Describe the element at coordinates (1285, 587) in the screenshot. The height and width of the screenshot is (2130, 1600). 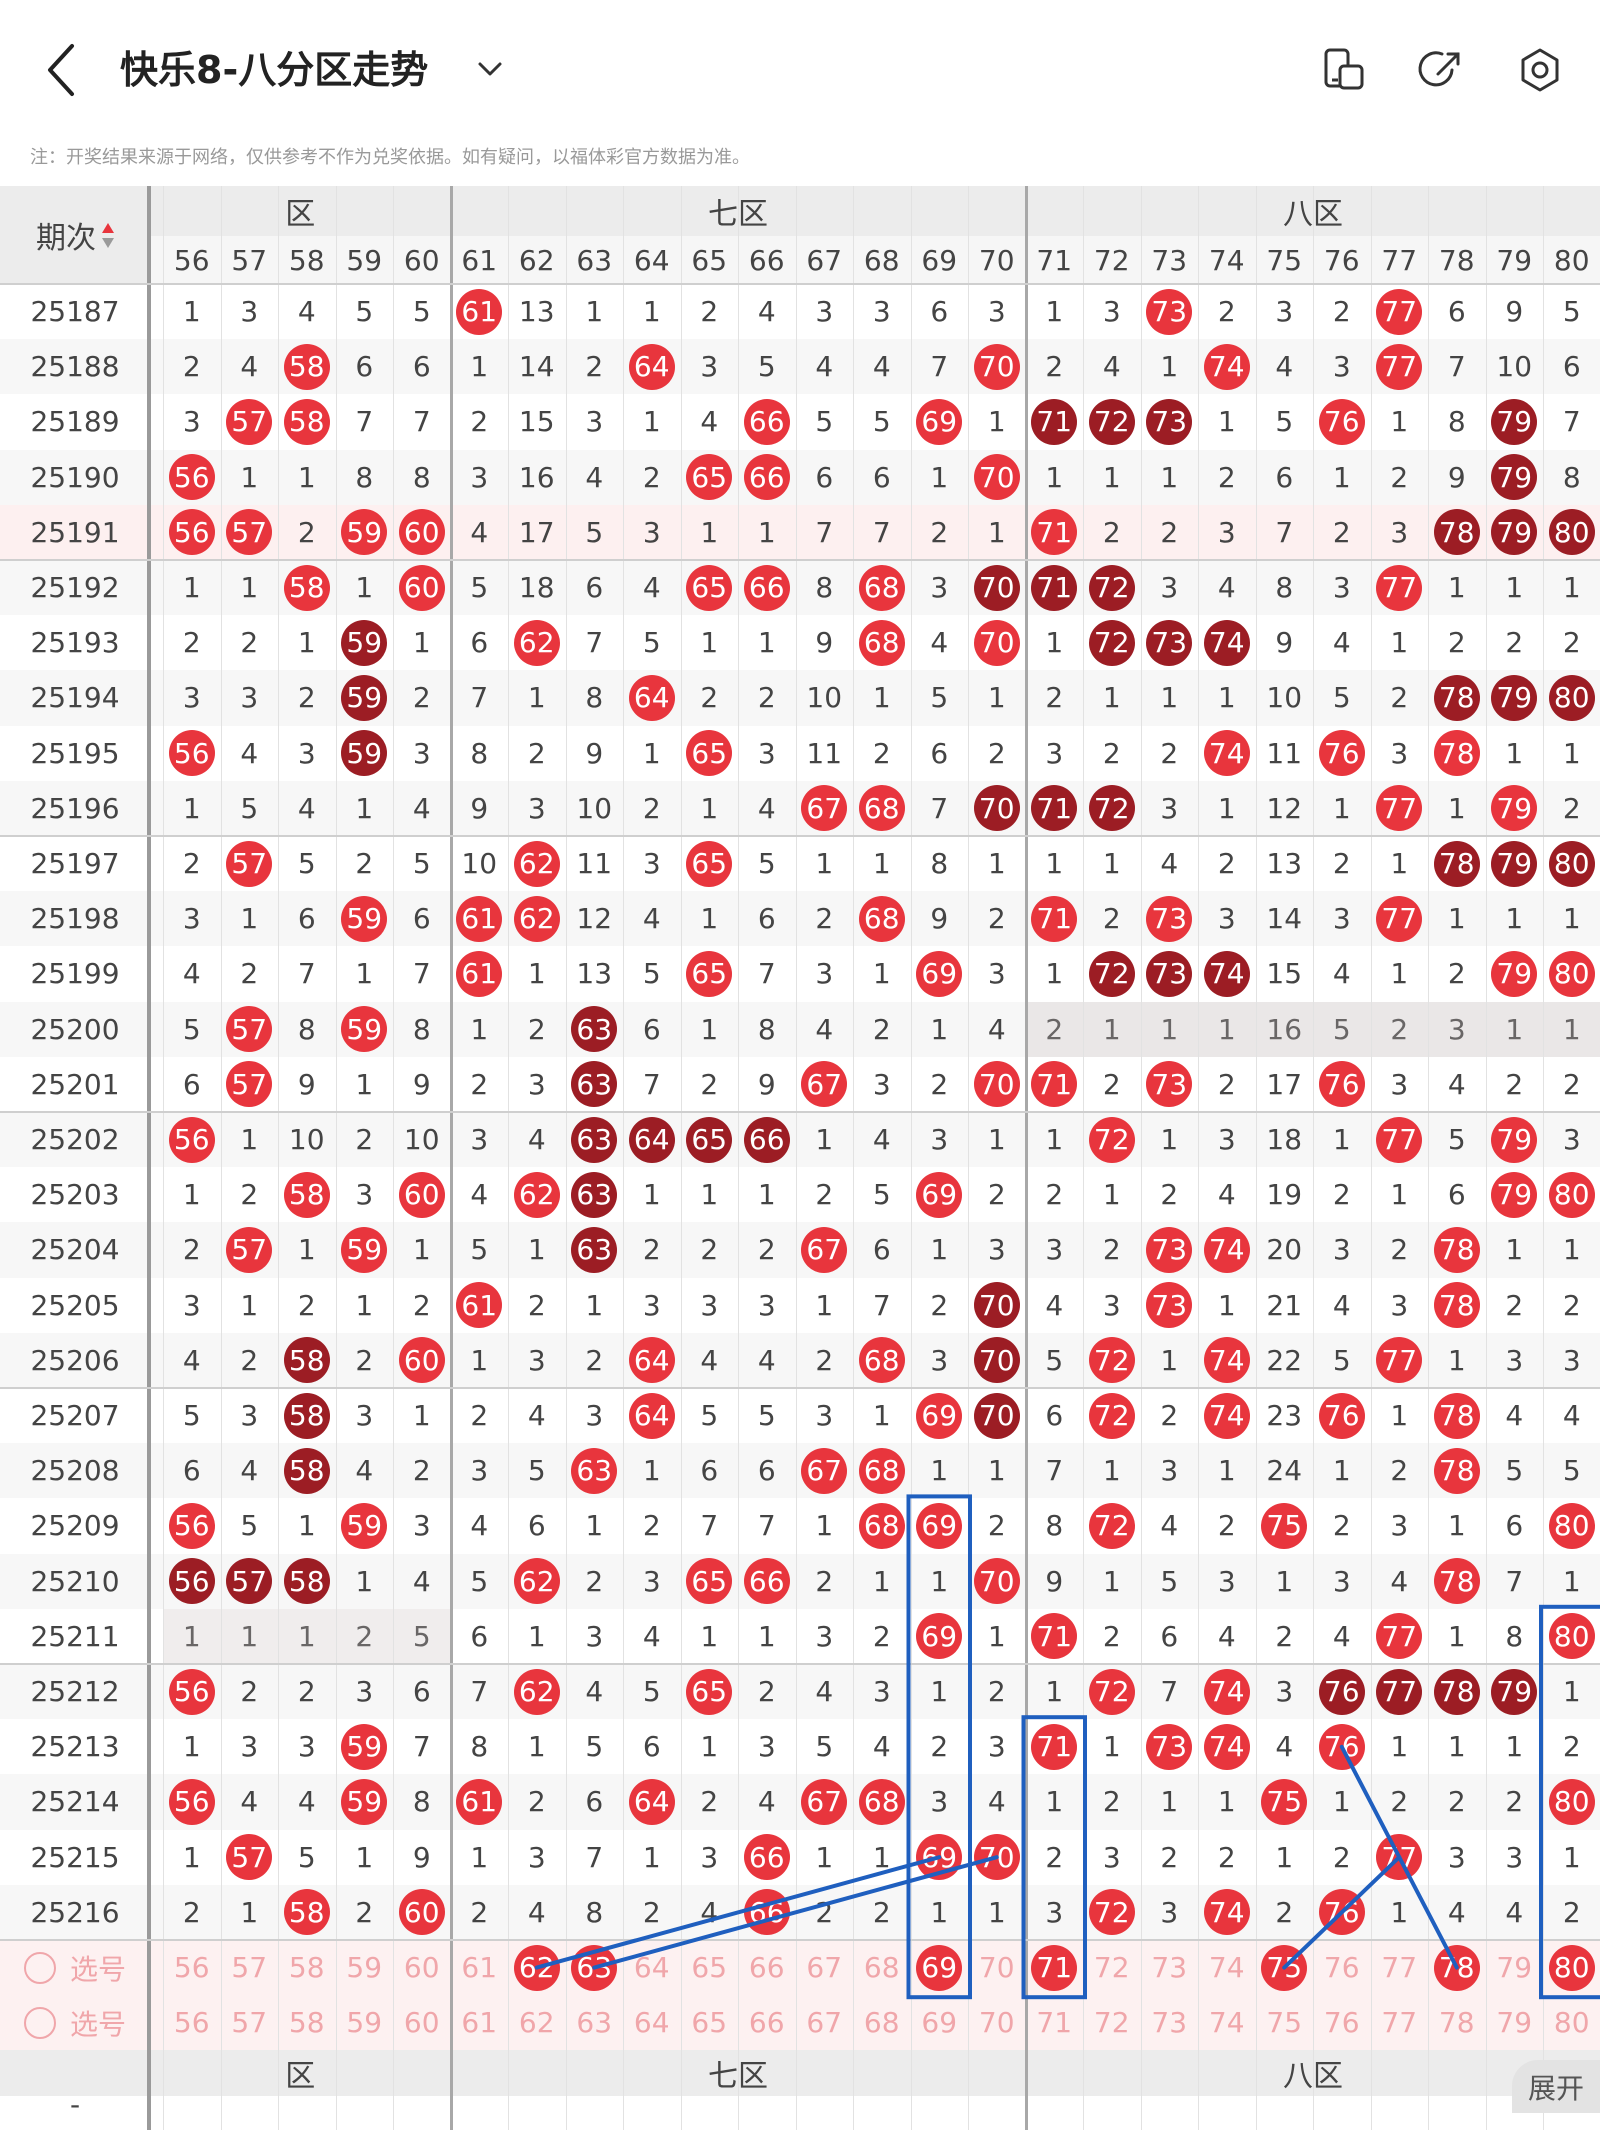
I see `table-cell: 8` at that location.